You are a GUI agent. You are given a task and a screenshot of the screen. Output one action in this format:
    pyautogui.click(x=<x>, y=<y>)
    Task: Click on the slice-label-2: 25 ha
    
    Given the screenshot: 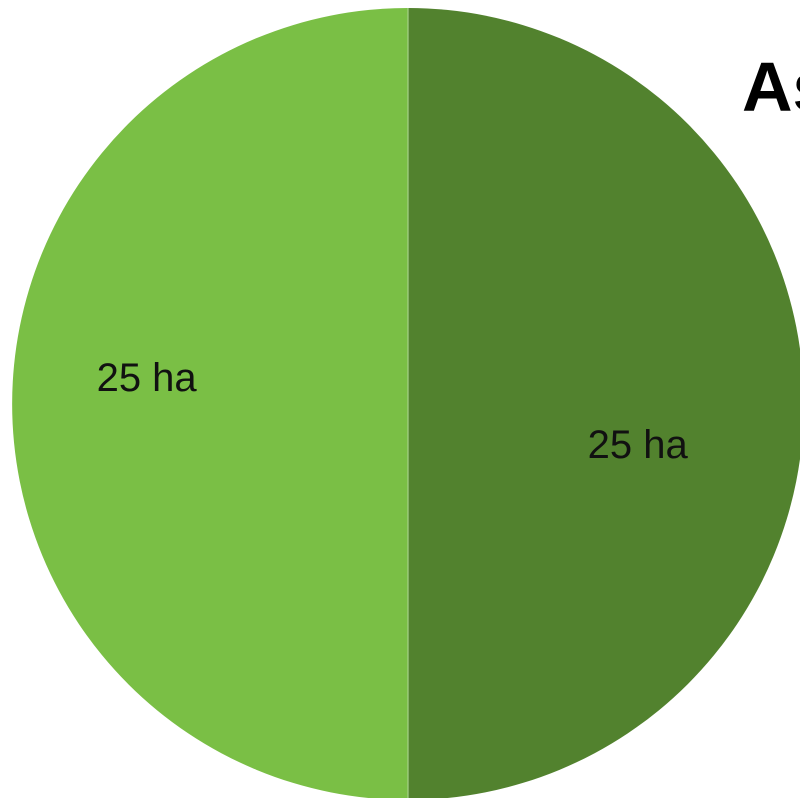 What is the action you would take?
    pyautogui.click(x=147, y=378)
    